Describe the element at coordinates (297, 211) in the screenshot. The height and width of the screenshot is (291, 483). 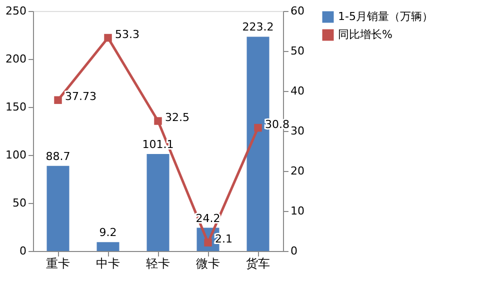
I see `y2-tick-label: 10` at that location.